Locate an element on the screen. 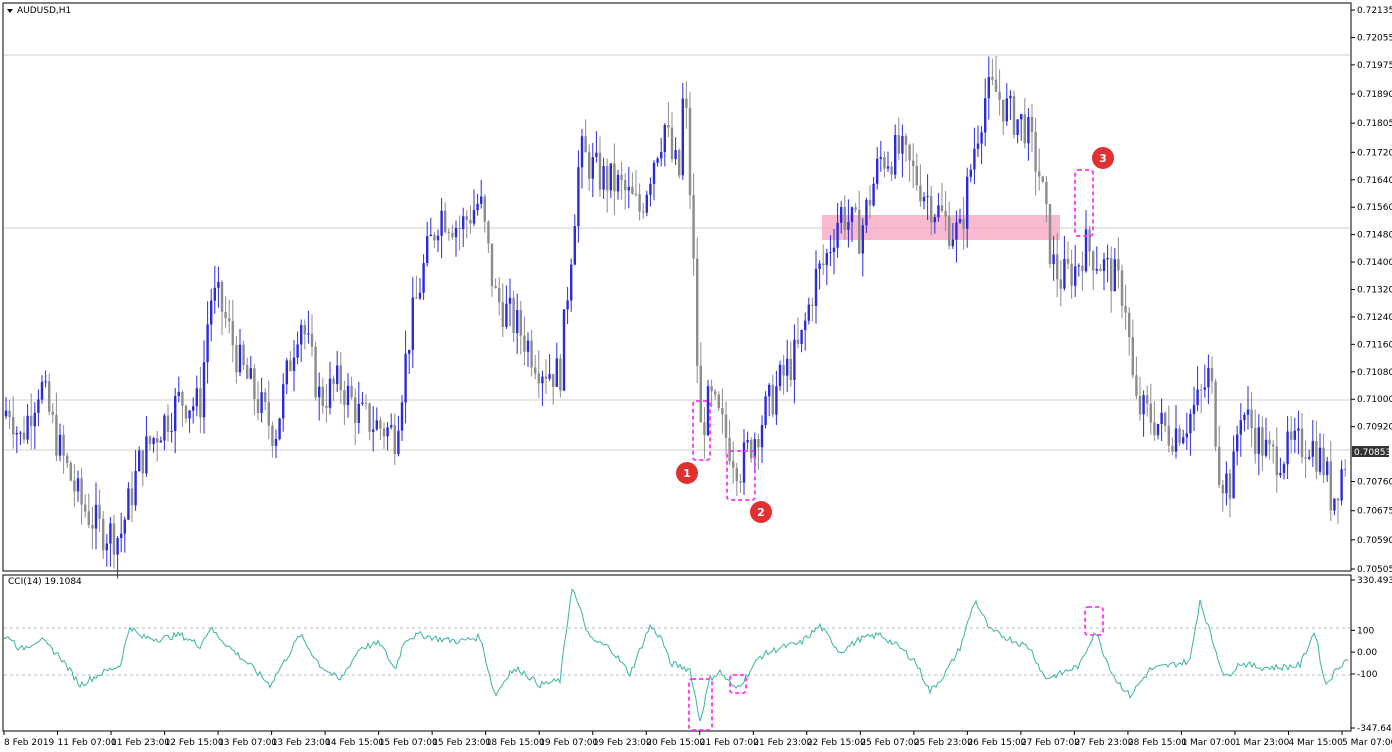 The height and width of the screenshot is (752, 1392). time-tick-label: 13 Feb 23:00 is located at coordinates (301, 743).